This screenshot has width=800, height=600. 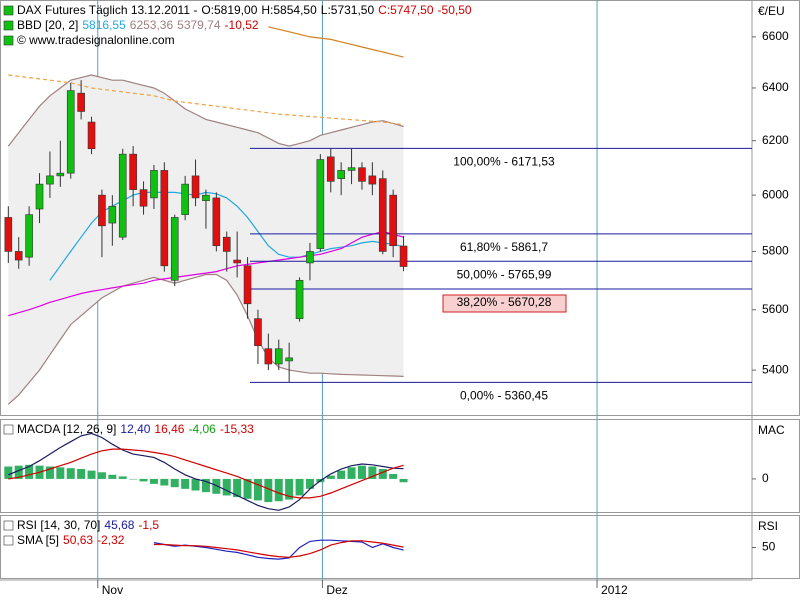 I want to click on y-tick-label: 5600, so click(x=775, y=309).